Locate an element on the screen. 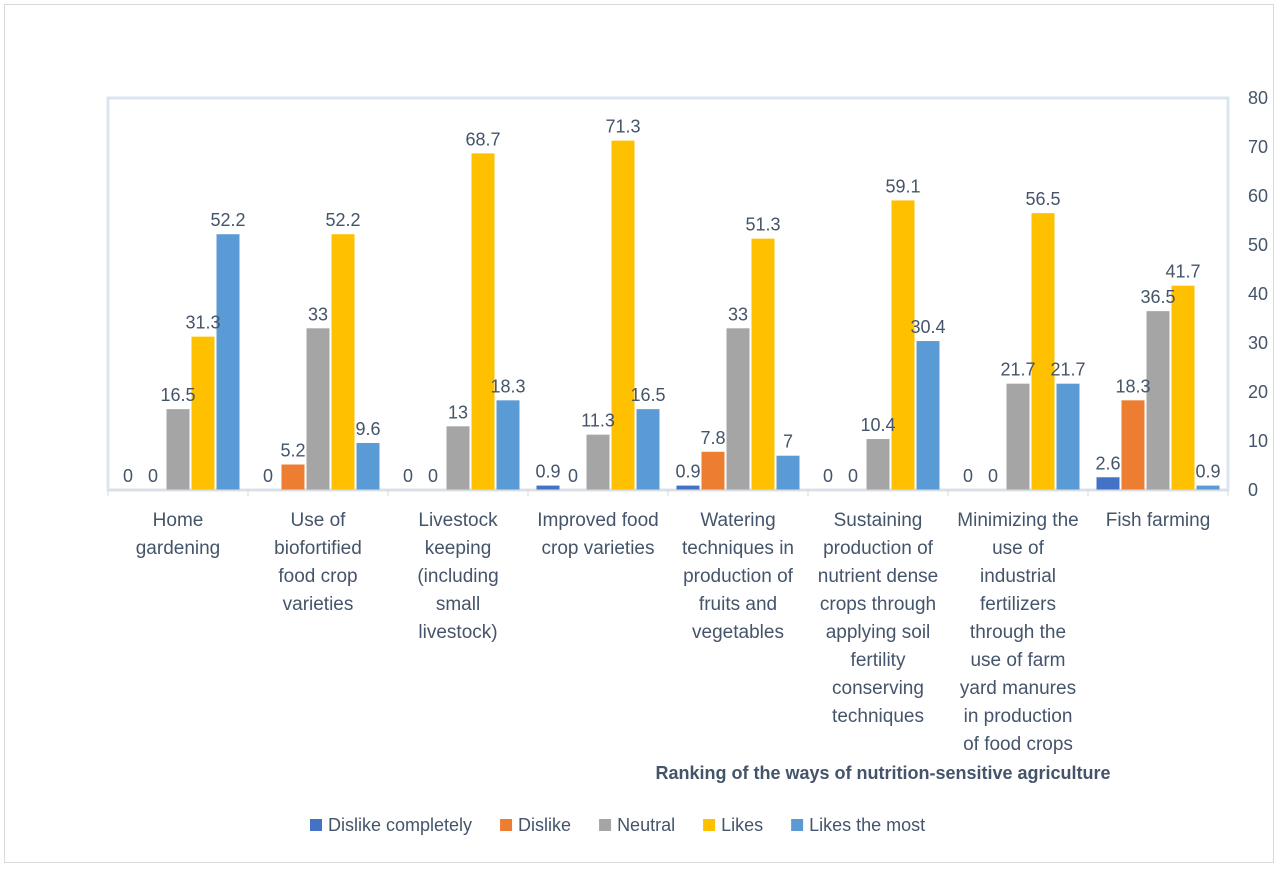  data-label: 41.7 is located at coordinates (1182, 272).